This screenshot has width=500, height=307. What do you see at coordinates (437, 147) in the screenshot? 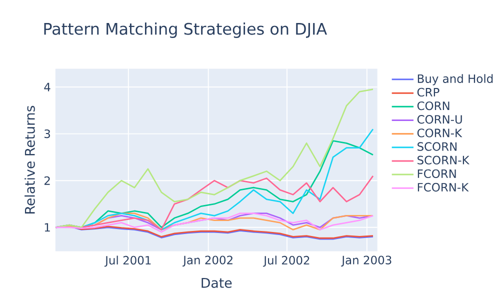
I see `legend-label: SCORN` at bounding box center [437, 147].